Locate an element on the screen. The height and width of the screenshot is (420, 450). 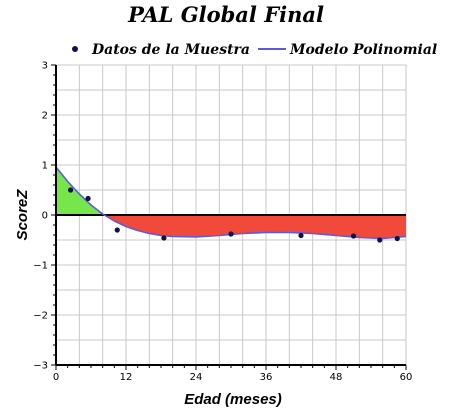
y-axis-title: ScoreZ is located at coordinates (22, 215).